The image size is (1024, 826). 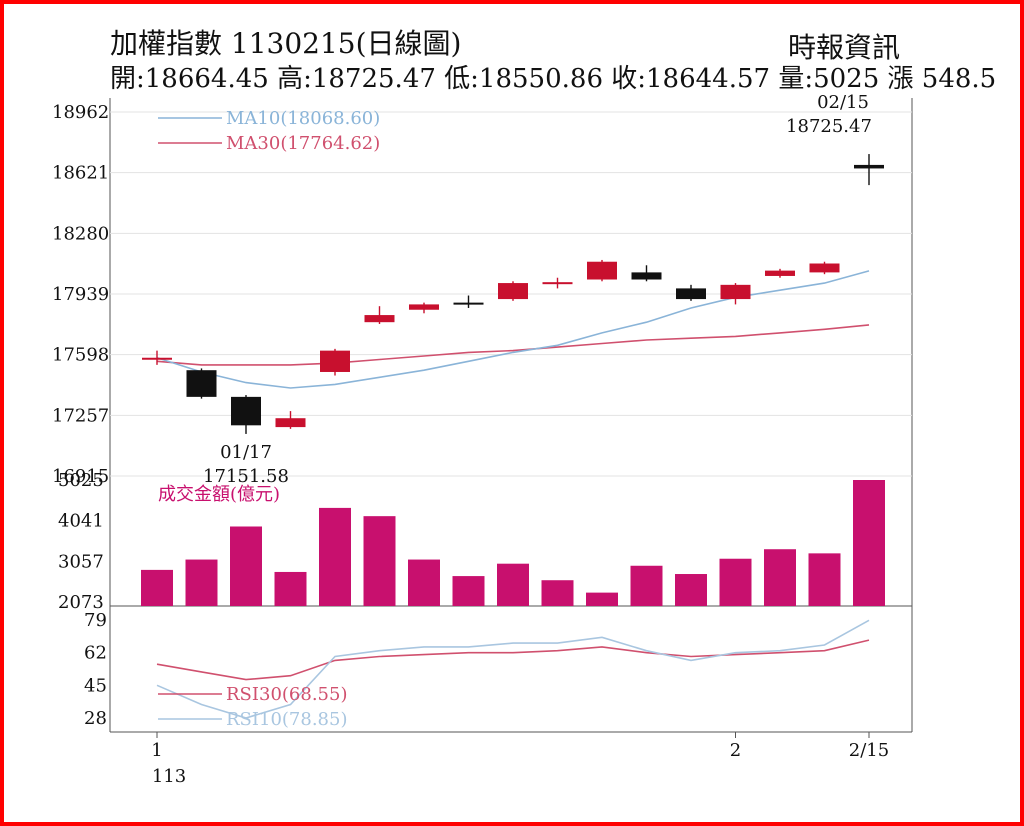 I want to click on rsi-tick-label: 45, so click(x=95, y=685).